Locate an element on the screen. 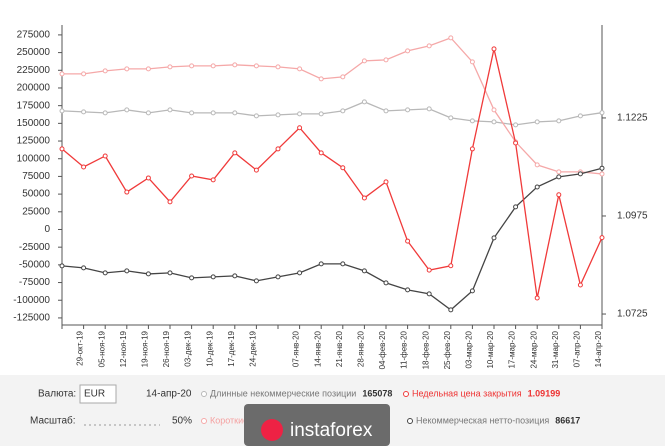 The image size is (665, 446). x-tick-label: 14-янв-20 is located at coordinates (317, 348).